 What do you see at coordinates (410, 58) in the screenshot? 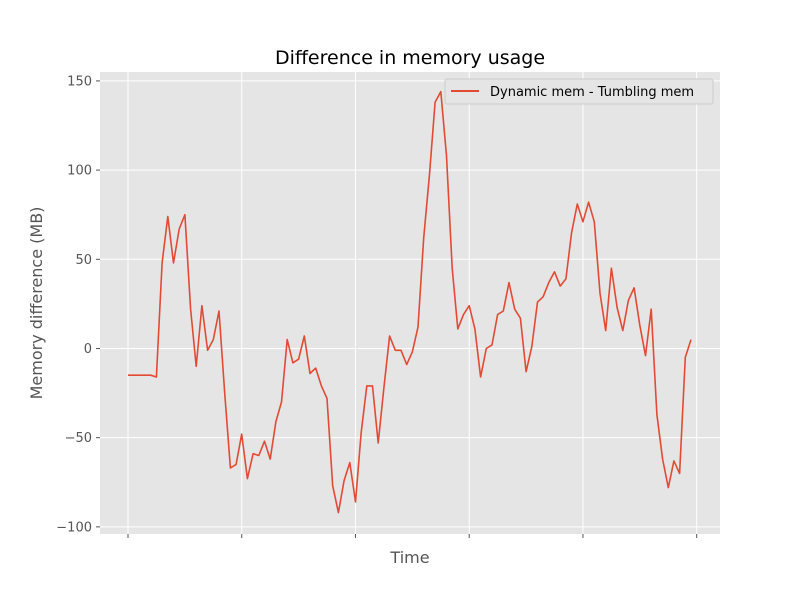
I see `chart-title: Difference in memory usage` at bounding box center [410, 58].